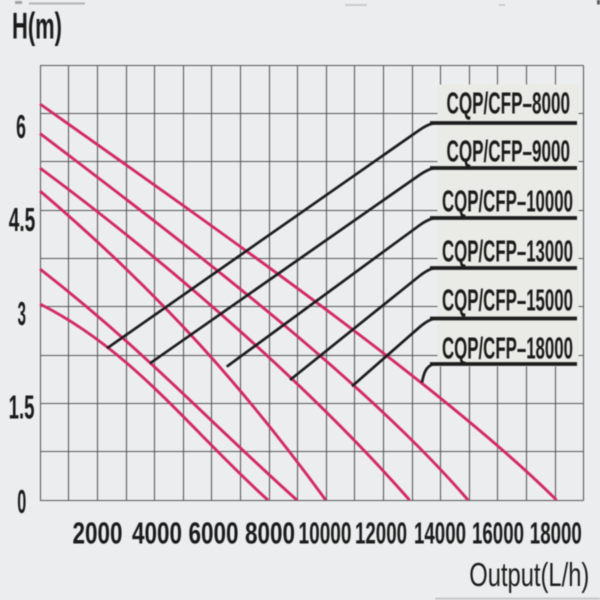  What do you see at coordinates (270, 533) in the screenshot?
I see `svg-text: 8000` at bounding box center [270, 533].